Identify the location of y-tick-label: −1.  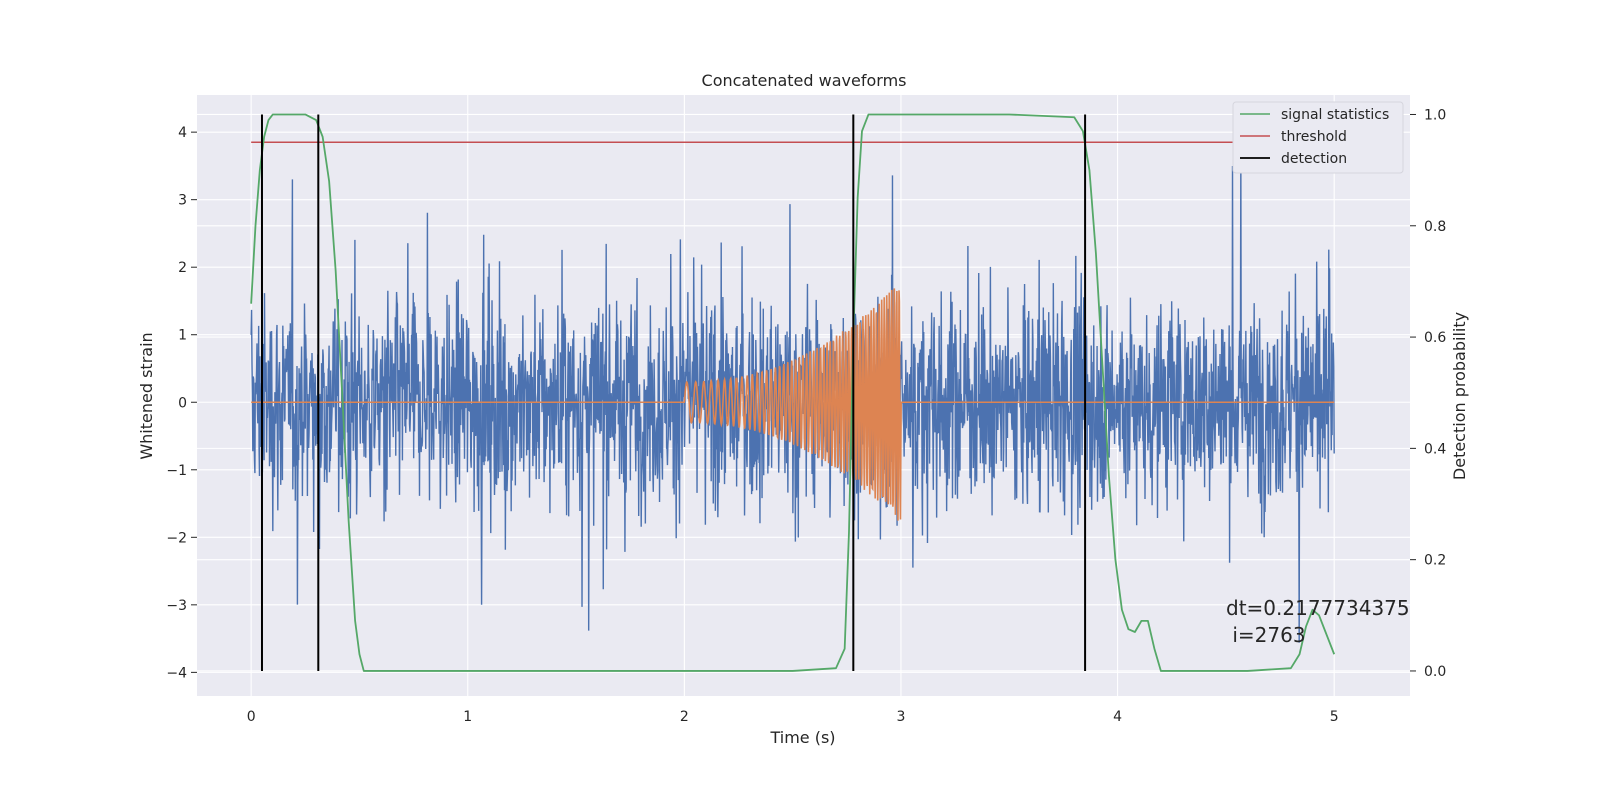
(176, 471).